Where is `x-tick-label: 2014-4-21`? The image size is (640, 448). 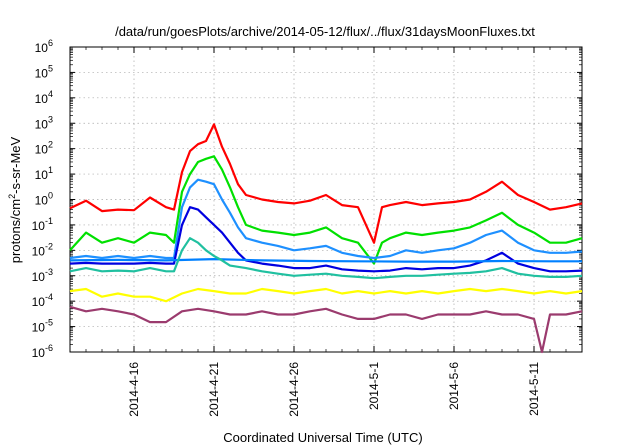
x-tick-label: 2014-4-21 is located at coordinates (214, 389).